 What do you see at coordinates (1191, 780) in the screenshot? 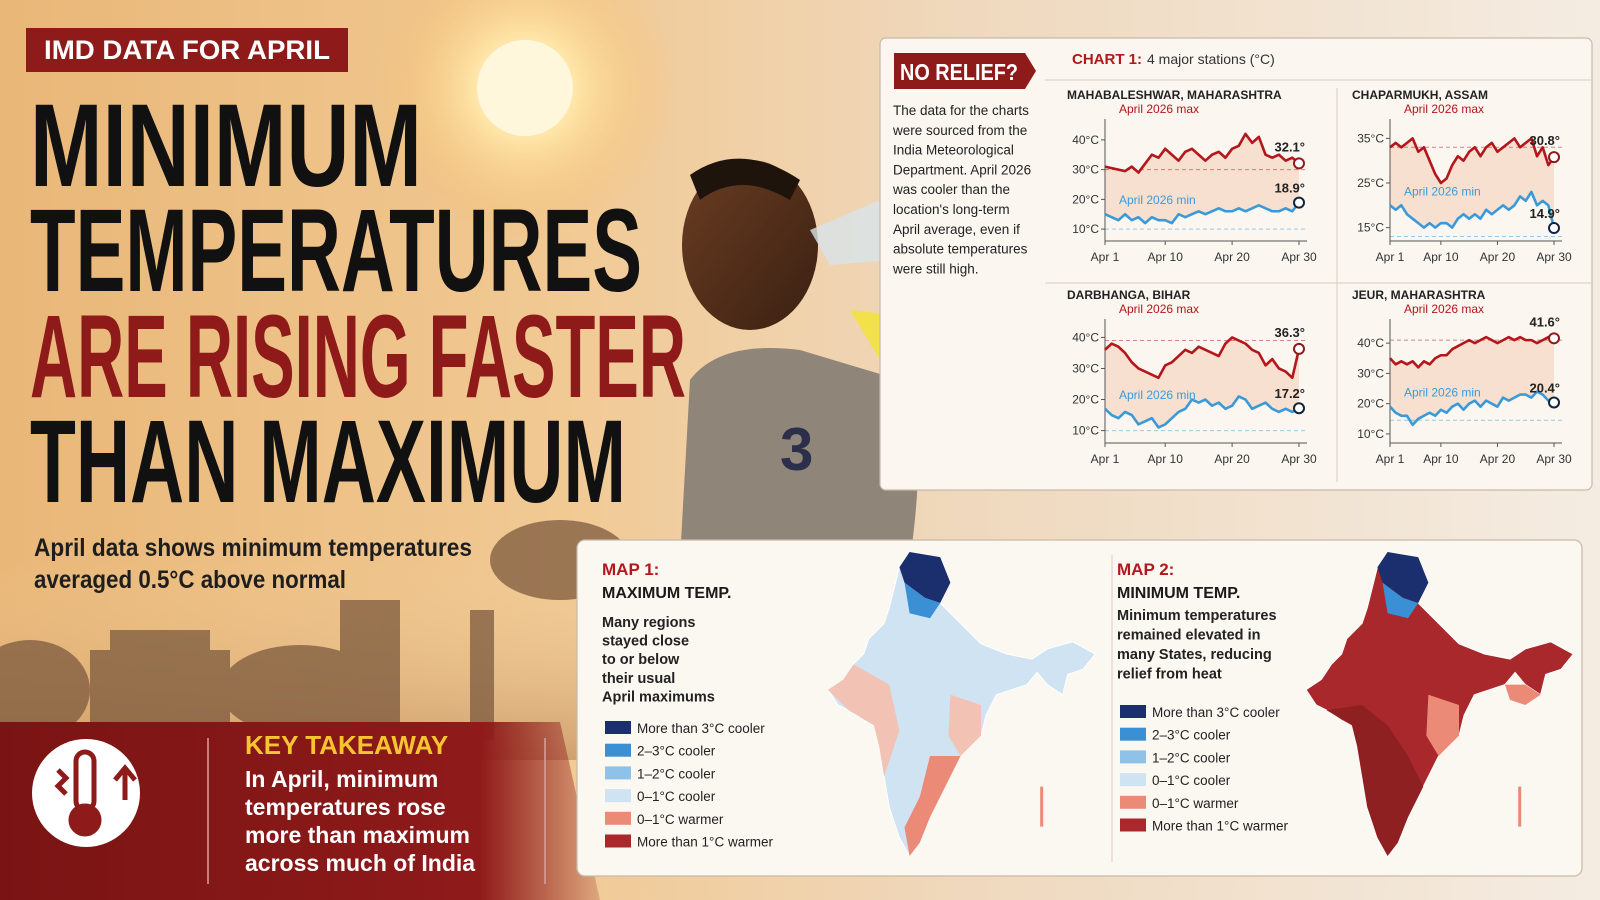
I see `legend-label: 0–1°C cooler` at bounding box center [1191, 780].